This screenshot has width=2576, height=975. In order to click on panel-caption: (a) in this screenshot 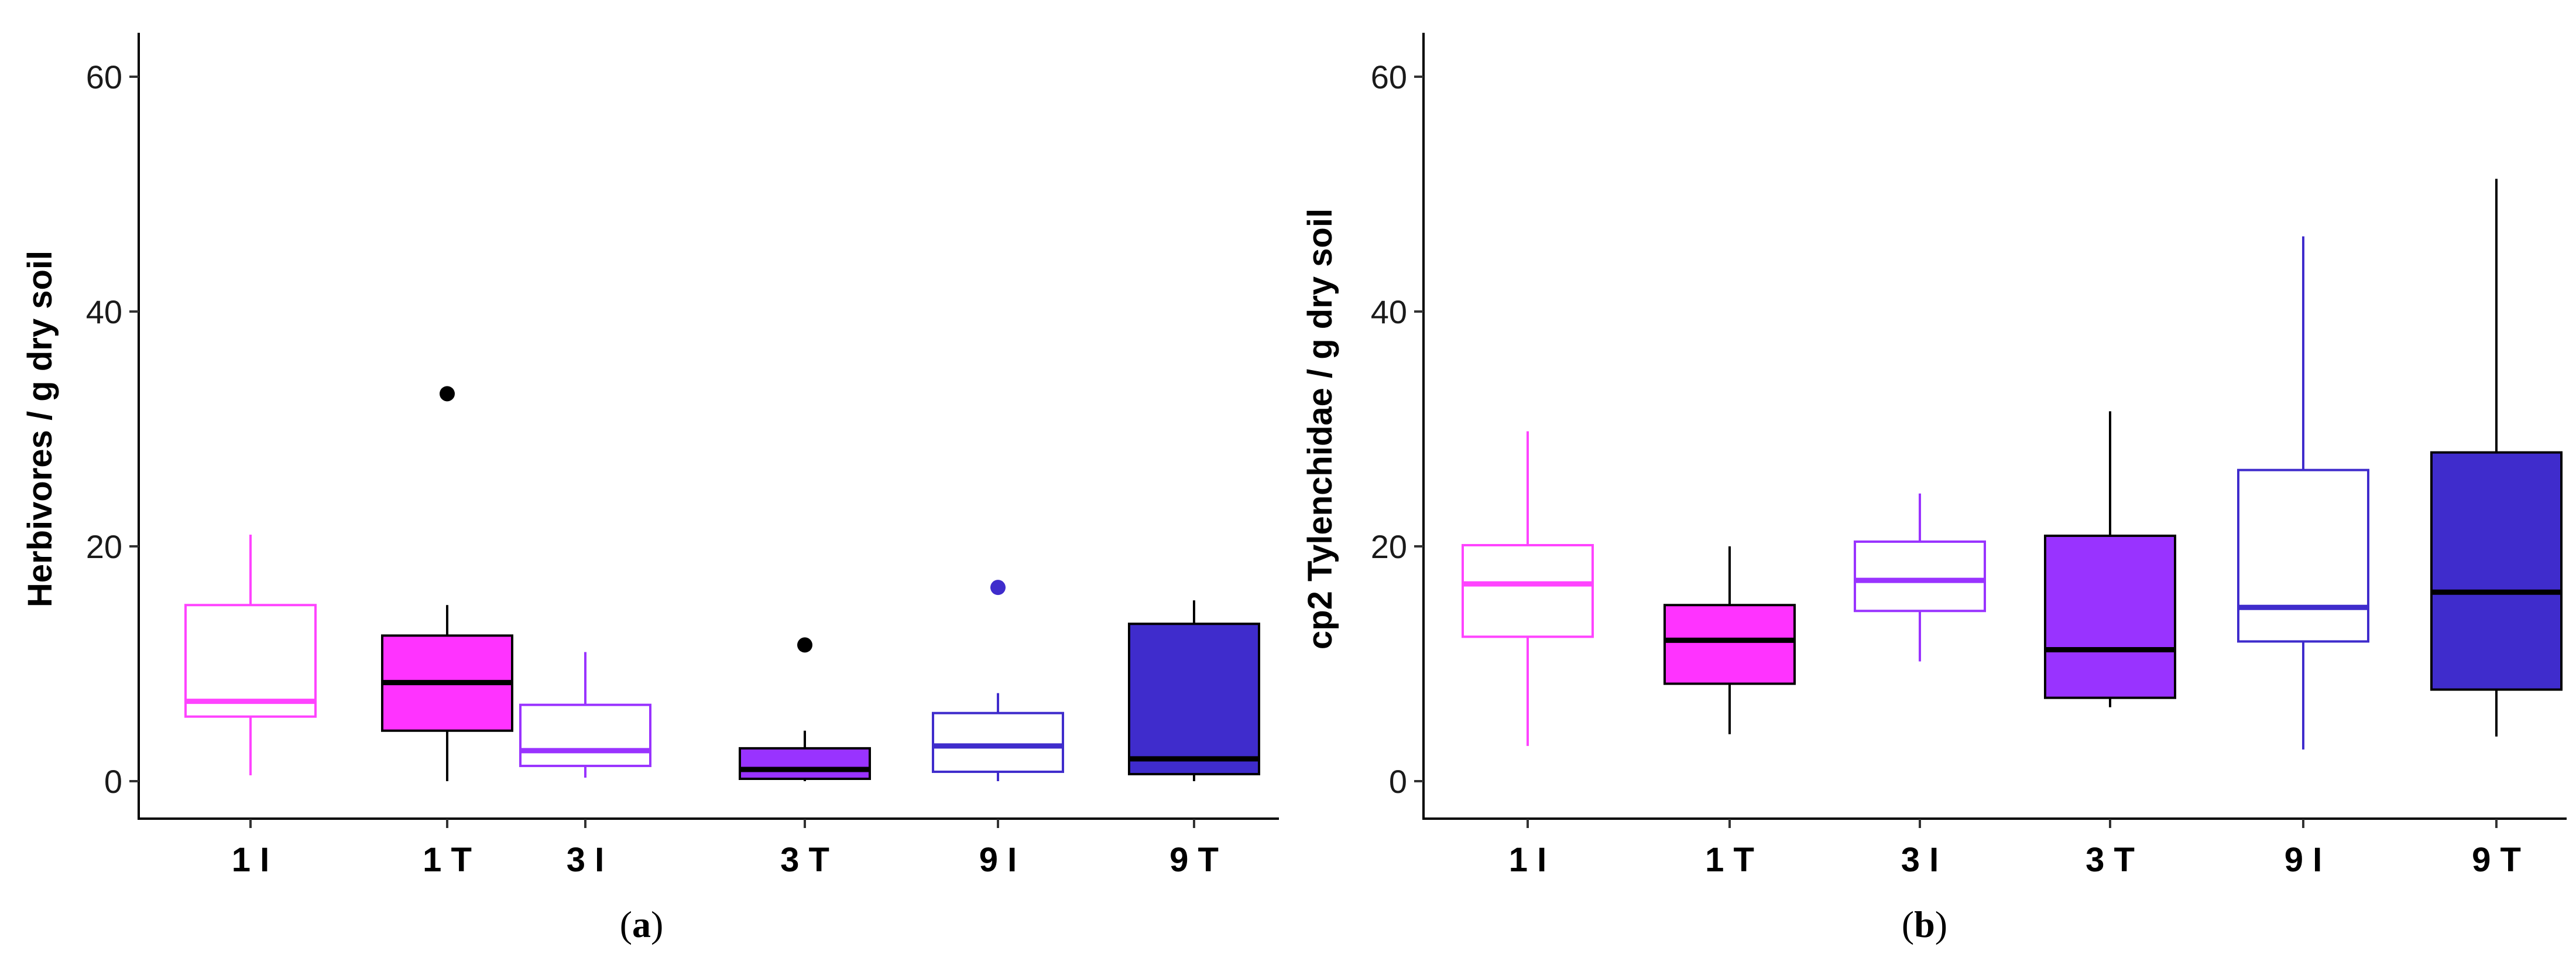, I will do `click(642, 924)`.